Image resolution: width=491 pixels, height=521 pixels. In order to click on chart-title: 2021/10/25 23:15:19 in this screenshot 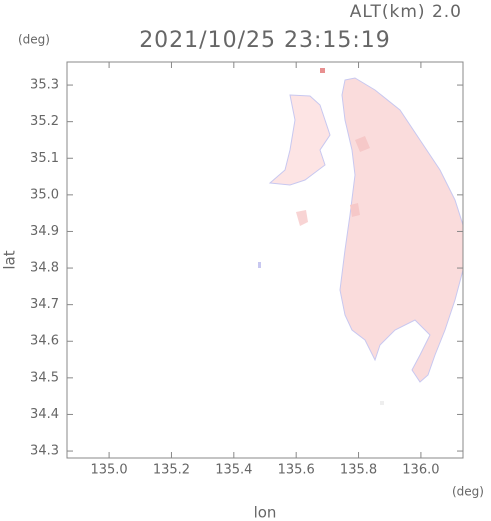, I will do `click(265, 40)`.